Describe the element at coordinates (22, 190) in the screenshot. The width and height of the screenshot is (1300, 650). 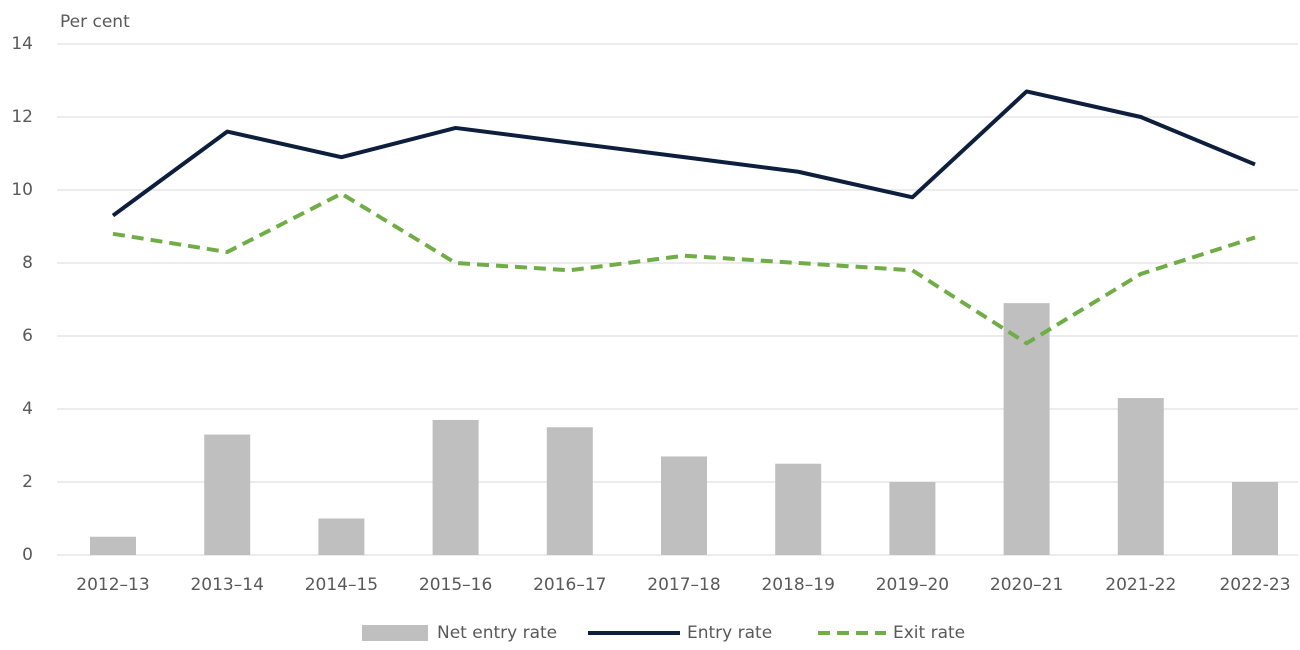
I see `y-tick-label: 10` at that location.